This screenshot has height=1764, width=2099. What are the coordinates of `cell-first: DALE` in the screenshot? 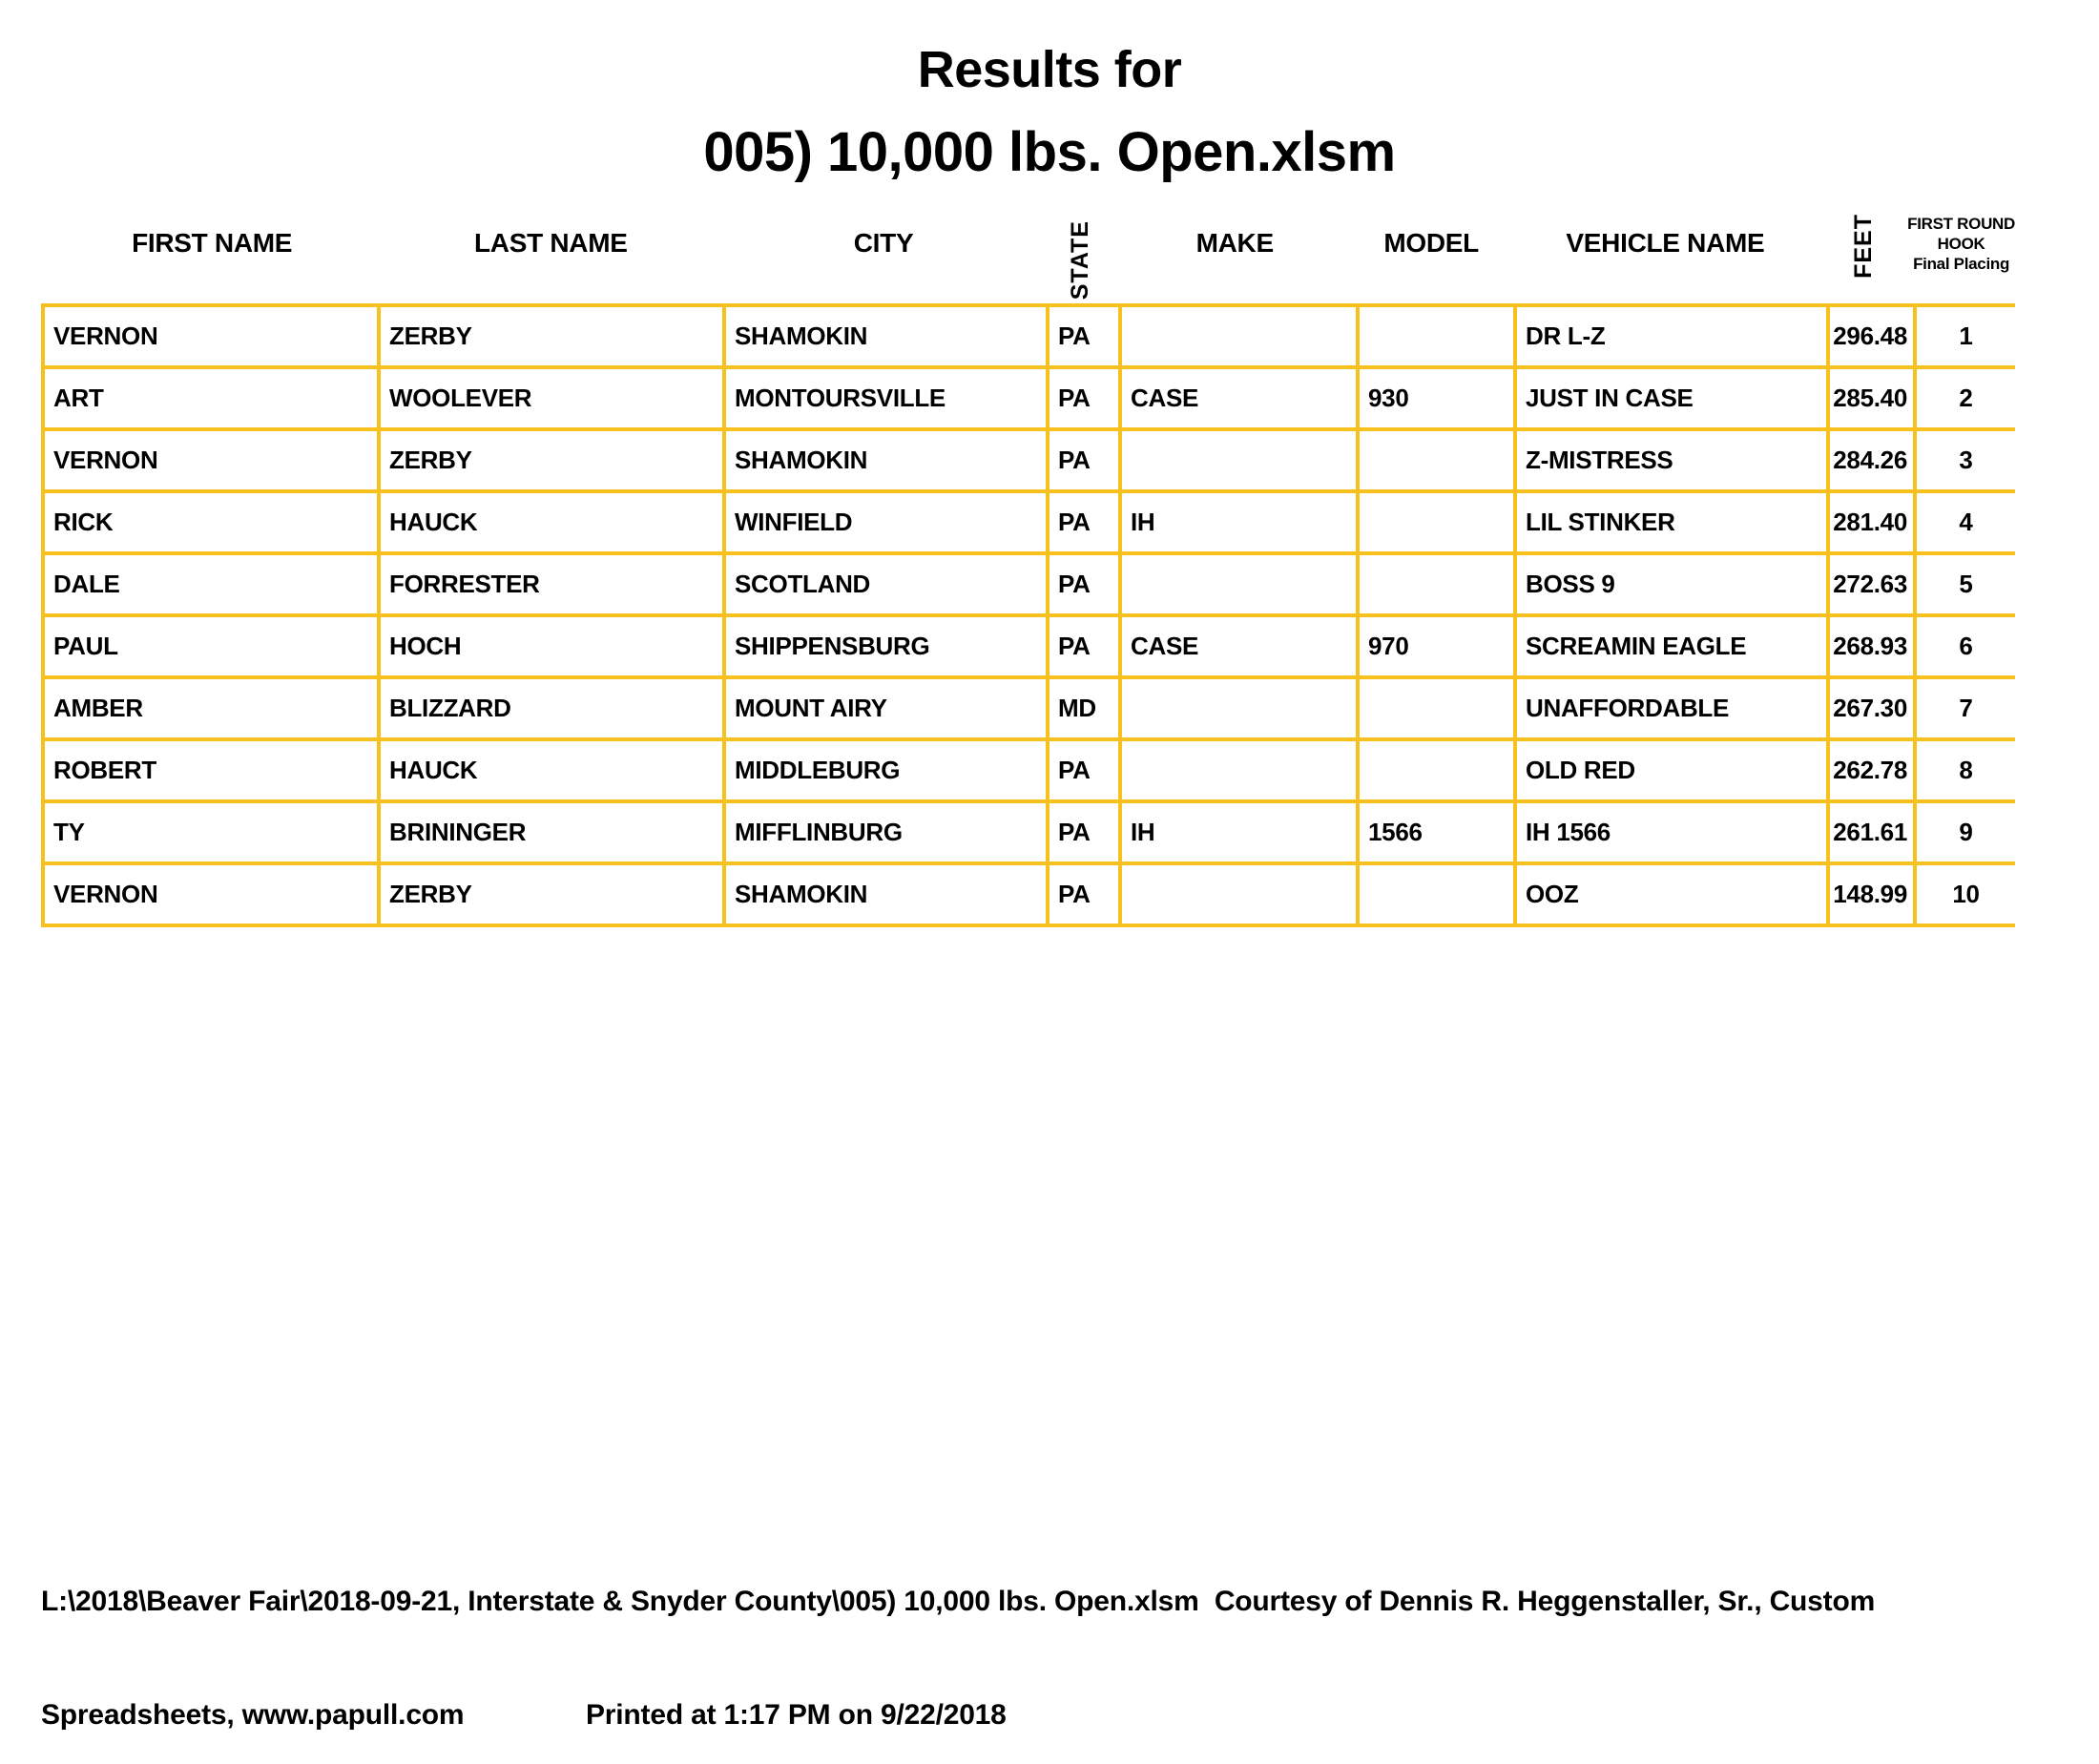 It's located at (213, 584).